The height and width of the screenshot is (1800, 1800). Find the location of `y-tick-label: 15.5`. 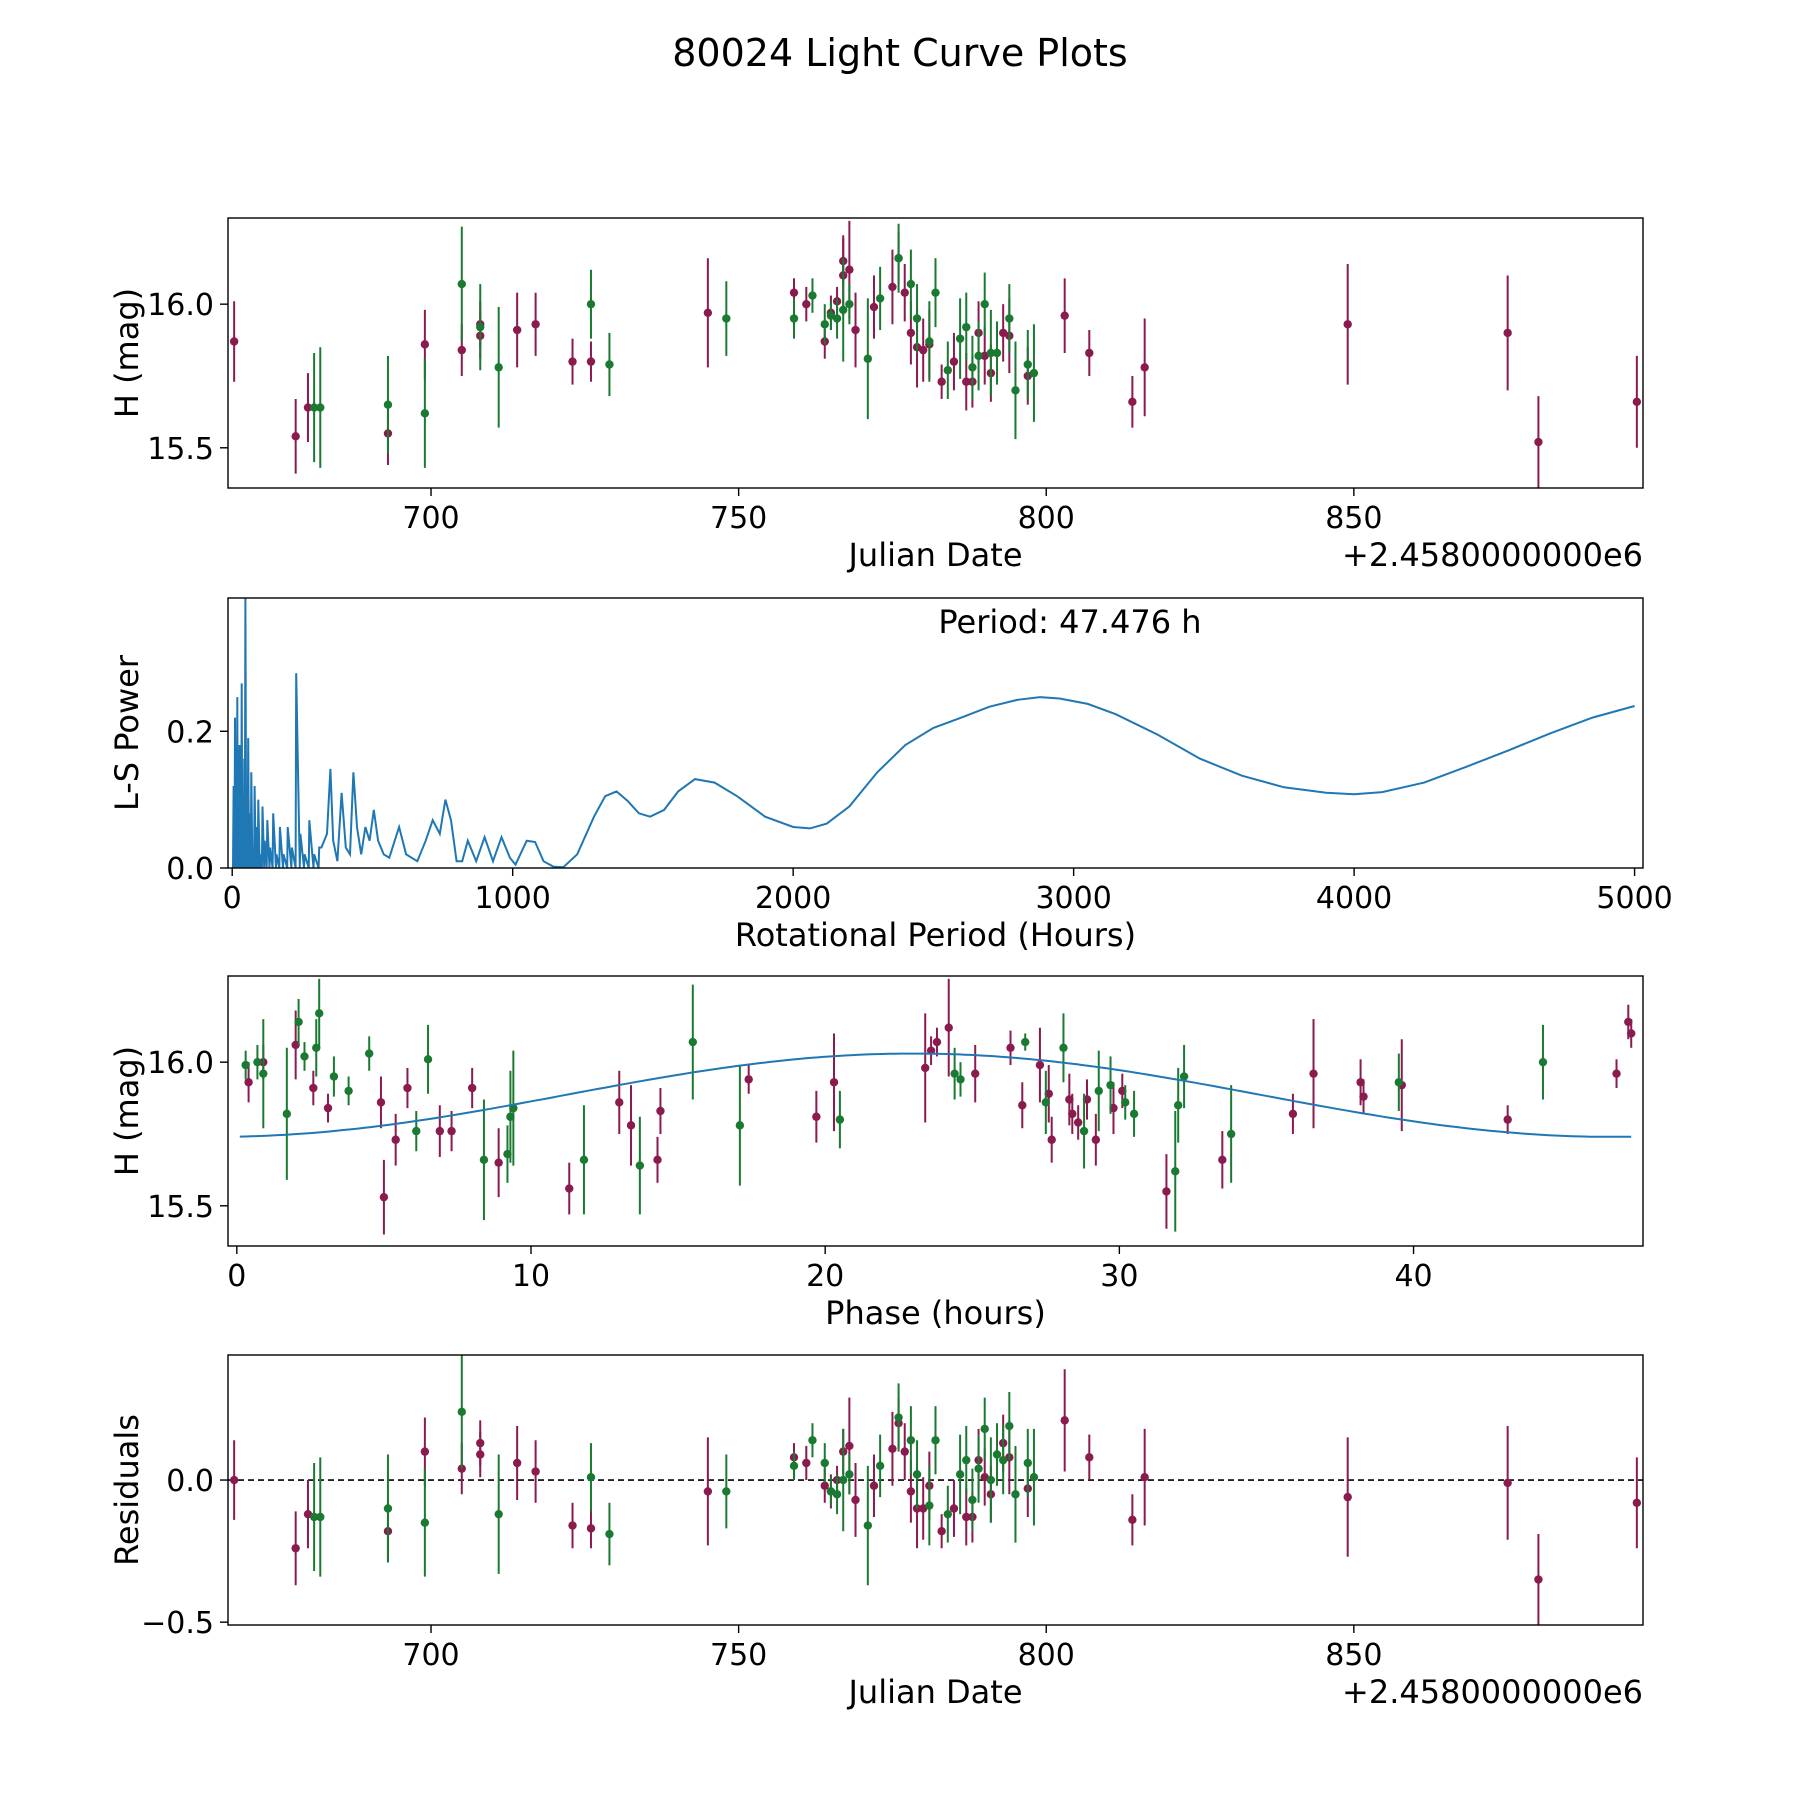

y-tick-label: 15.5 is located at coordinates (180, 449).